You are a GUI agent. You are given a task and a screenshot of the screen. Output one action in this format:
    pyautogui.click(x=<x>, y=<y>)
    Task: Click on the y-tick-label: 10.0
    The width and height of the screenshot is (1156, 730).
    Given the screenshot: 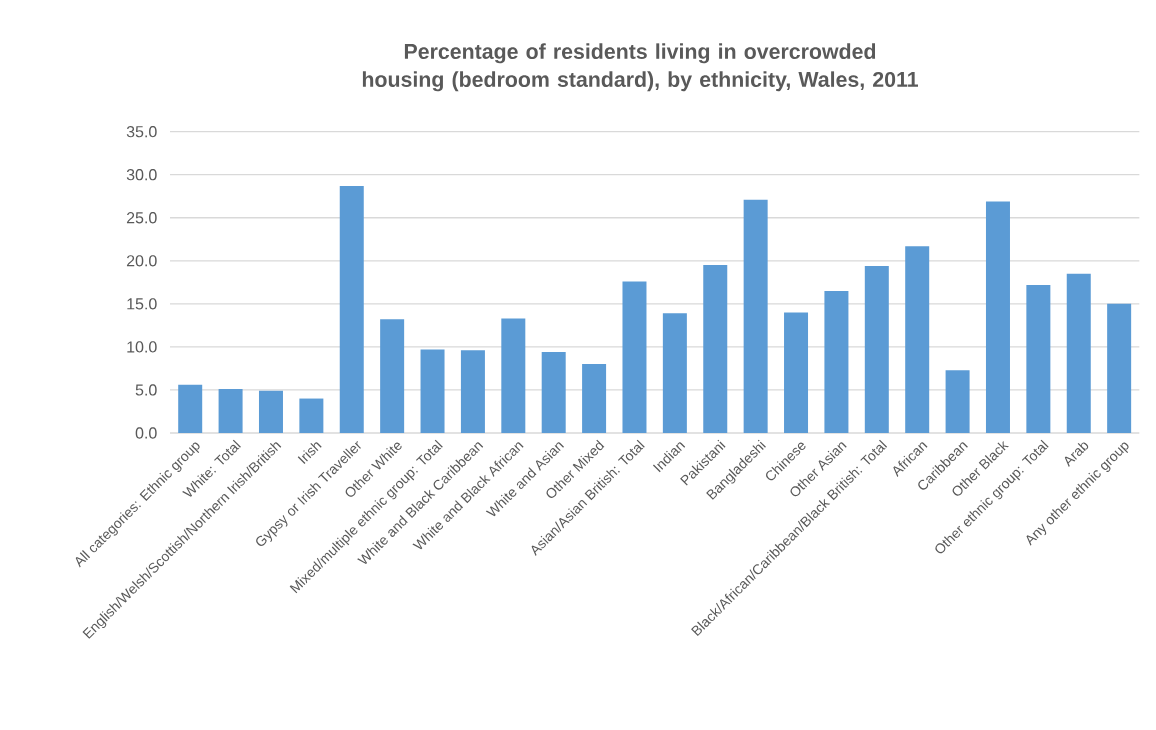 What is the action you would take?
    pyautogui.click(x=142, y=347)
    